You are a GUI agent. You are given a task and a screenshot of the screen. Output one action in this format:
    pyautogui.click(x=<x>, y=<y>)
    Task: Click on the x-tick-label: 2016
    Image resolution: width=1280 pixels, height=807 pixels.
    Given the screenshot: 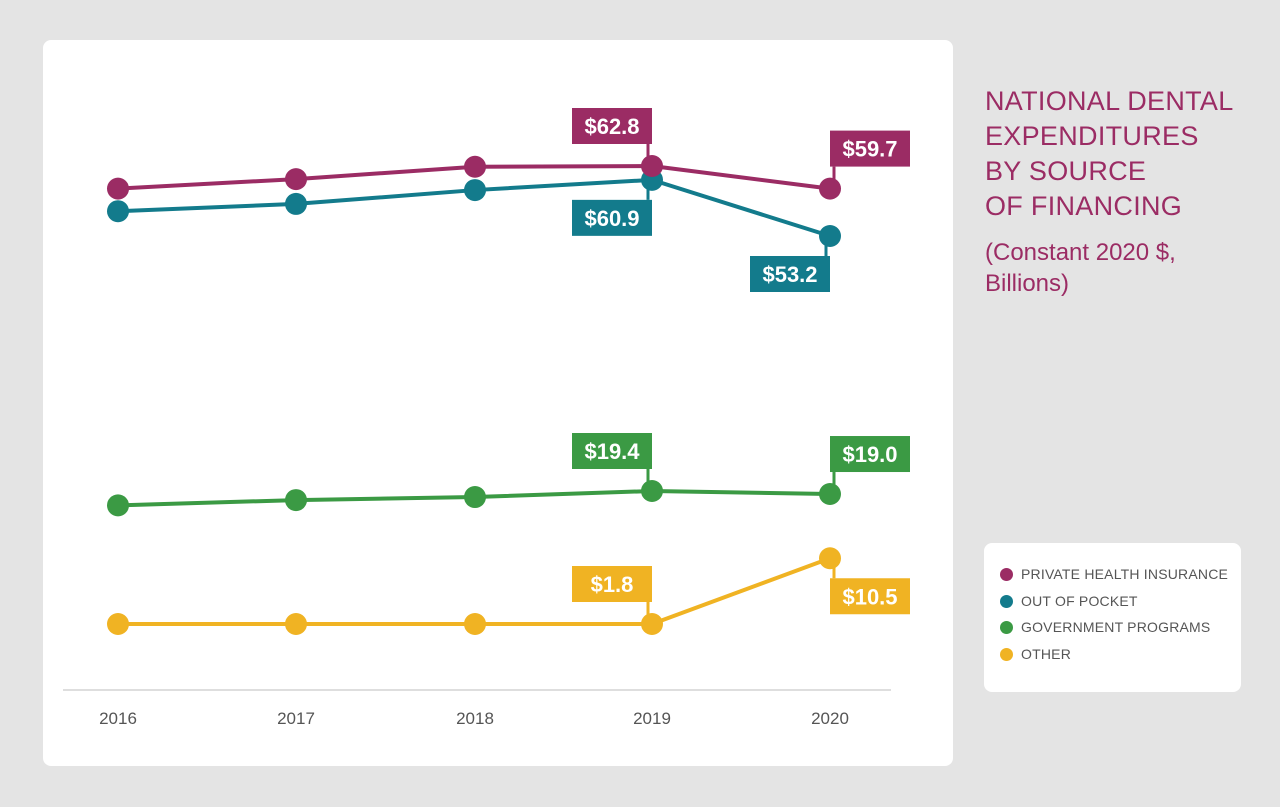 What is the action you would take?
    pyautogui.click(x=118, y=718)
    